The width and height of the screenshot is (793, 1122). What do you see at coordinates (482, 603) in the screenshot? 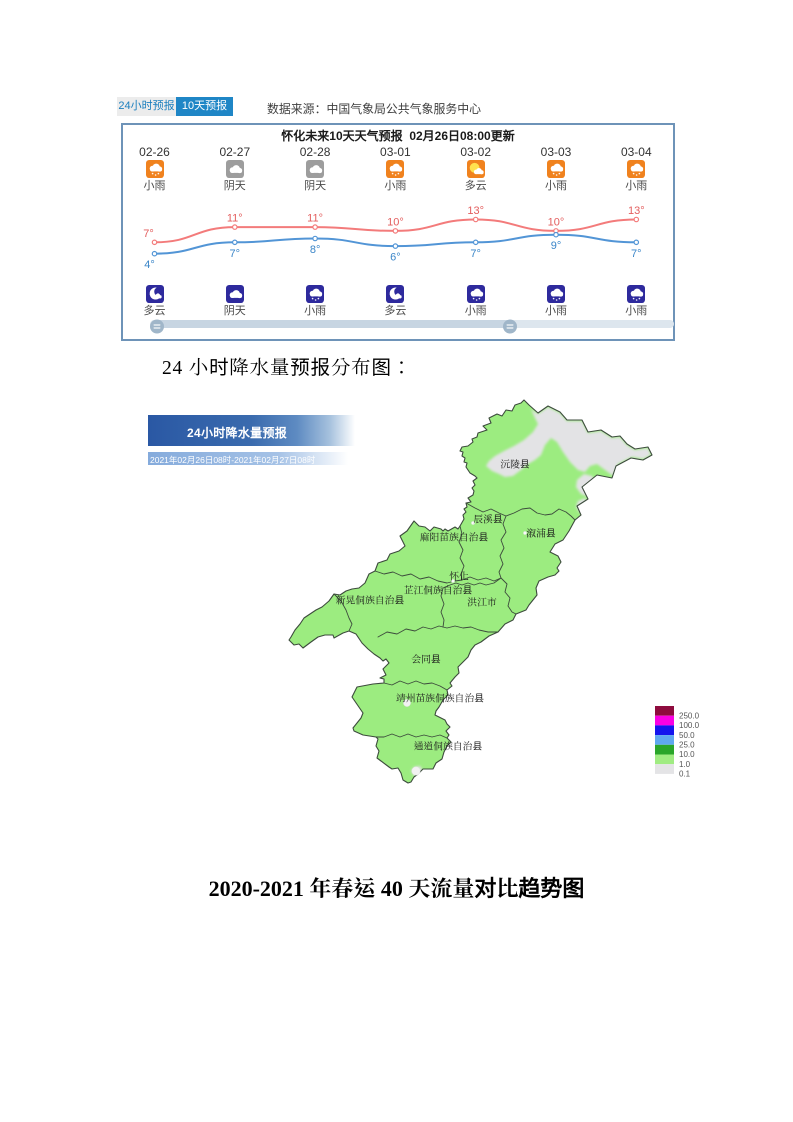
I see `svg-text: 洪江市` at bounding box center [482, 603].